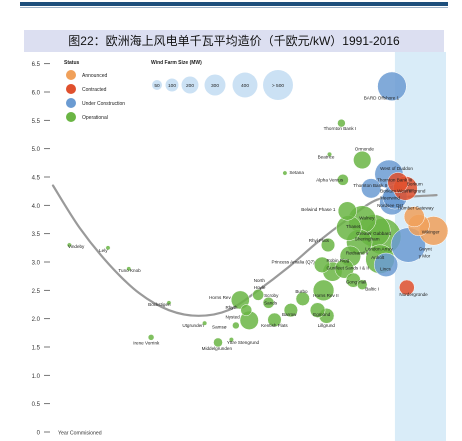 This screenshot has height=441, width=462. What do you see at coordinates (330, 180) in the screenshot?
I see `point-label: Alpha Ventus` at bounding box center [330, 180].